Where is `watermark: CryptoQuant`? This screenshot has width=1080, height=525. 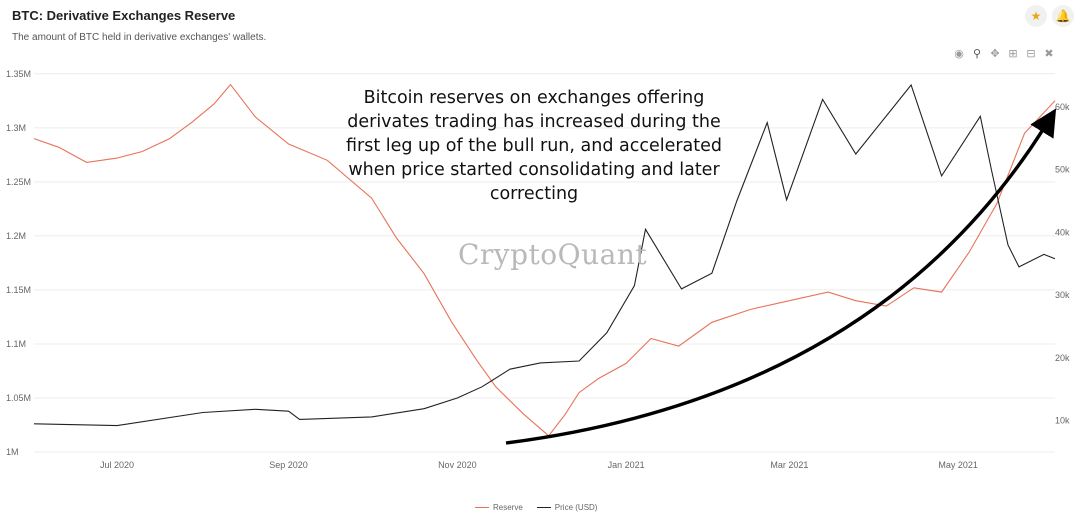
watermark: CryptoQuant is located at coordinates (553, 254).